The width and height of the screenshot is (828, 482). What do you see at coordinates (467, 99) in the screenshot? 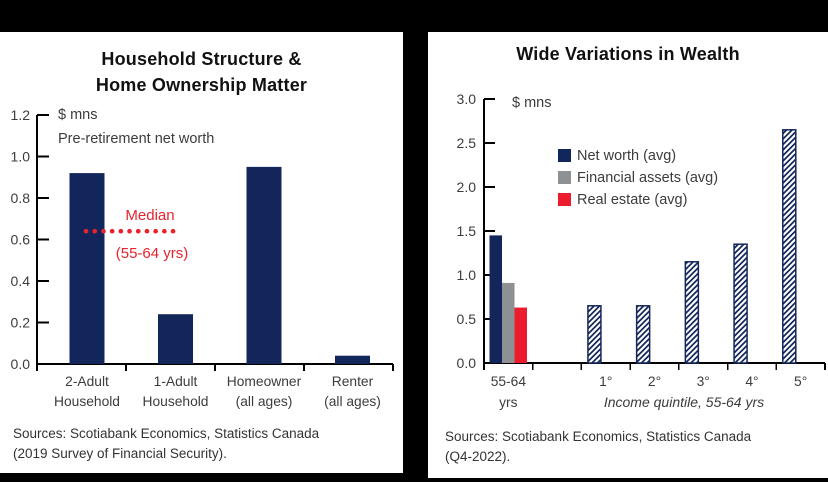
I see `y-tick-label: 3.0` at bounding box center [467, 99].